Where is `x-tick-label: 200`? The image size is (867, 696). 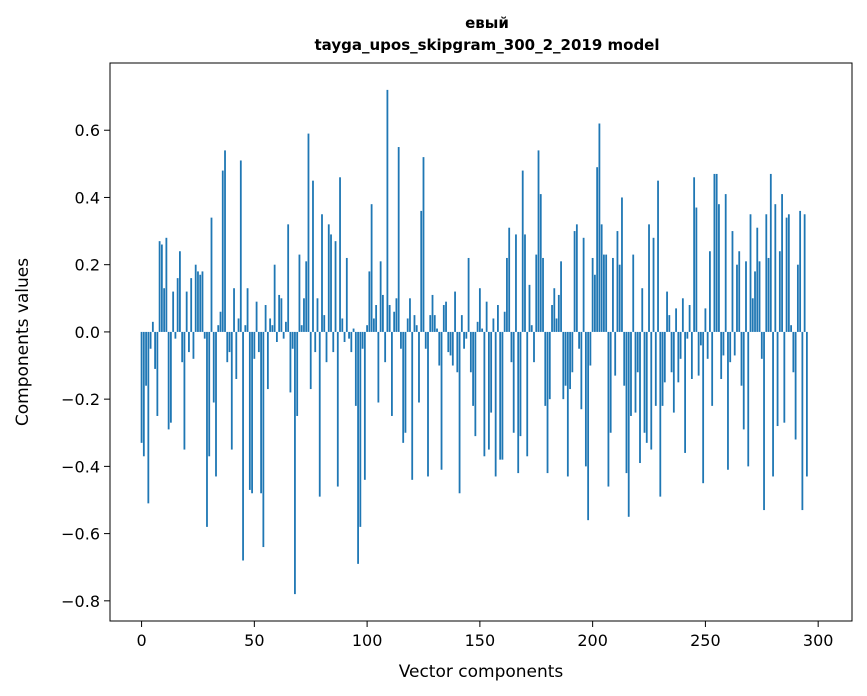 x-tick-label: 200 is located at coordinates (592, 640).